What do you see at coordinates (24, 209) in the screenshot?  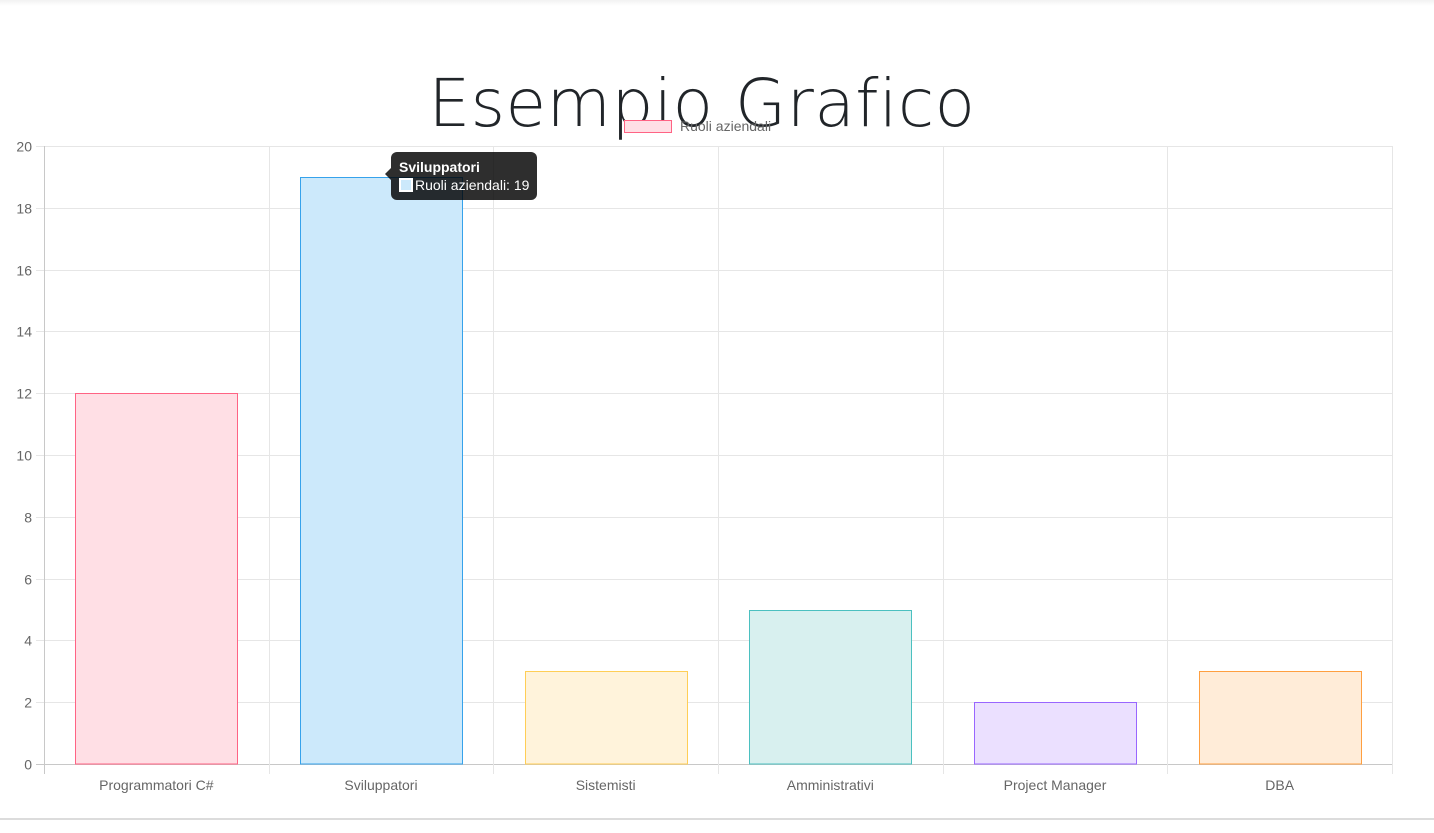 I see `y-tick-label: 18` at bounding box center [24, 209].